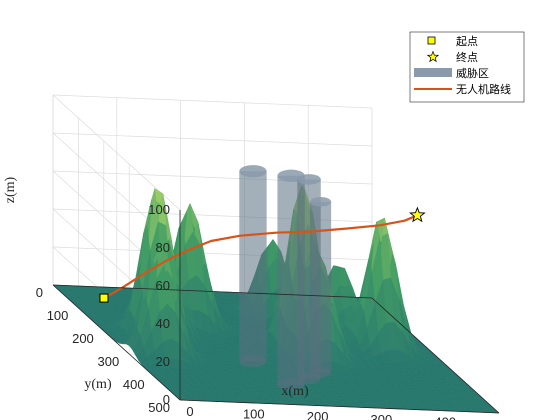 Image resolution: width=560 pixels, height=420 pixels. I want to click on legend-end-label: 终点, so click(467, 57).